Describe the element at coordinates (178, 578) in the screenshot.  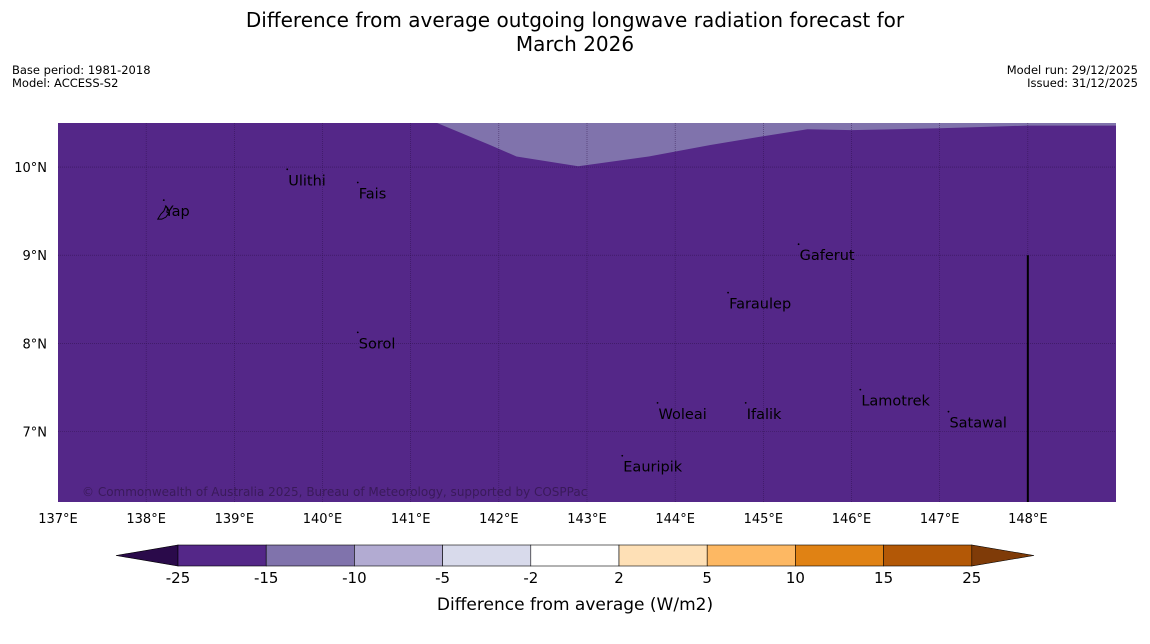
I see `colorbar-tick-label: -25` at that location.